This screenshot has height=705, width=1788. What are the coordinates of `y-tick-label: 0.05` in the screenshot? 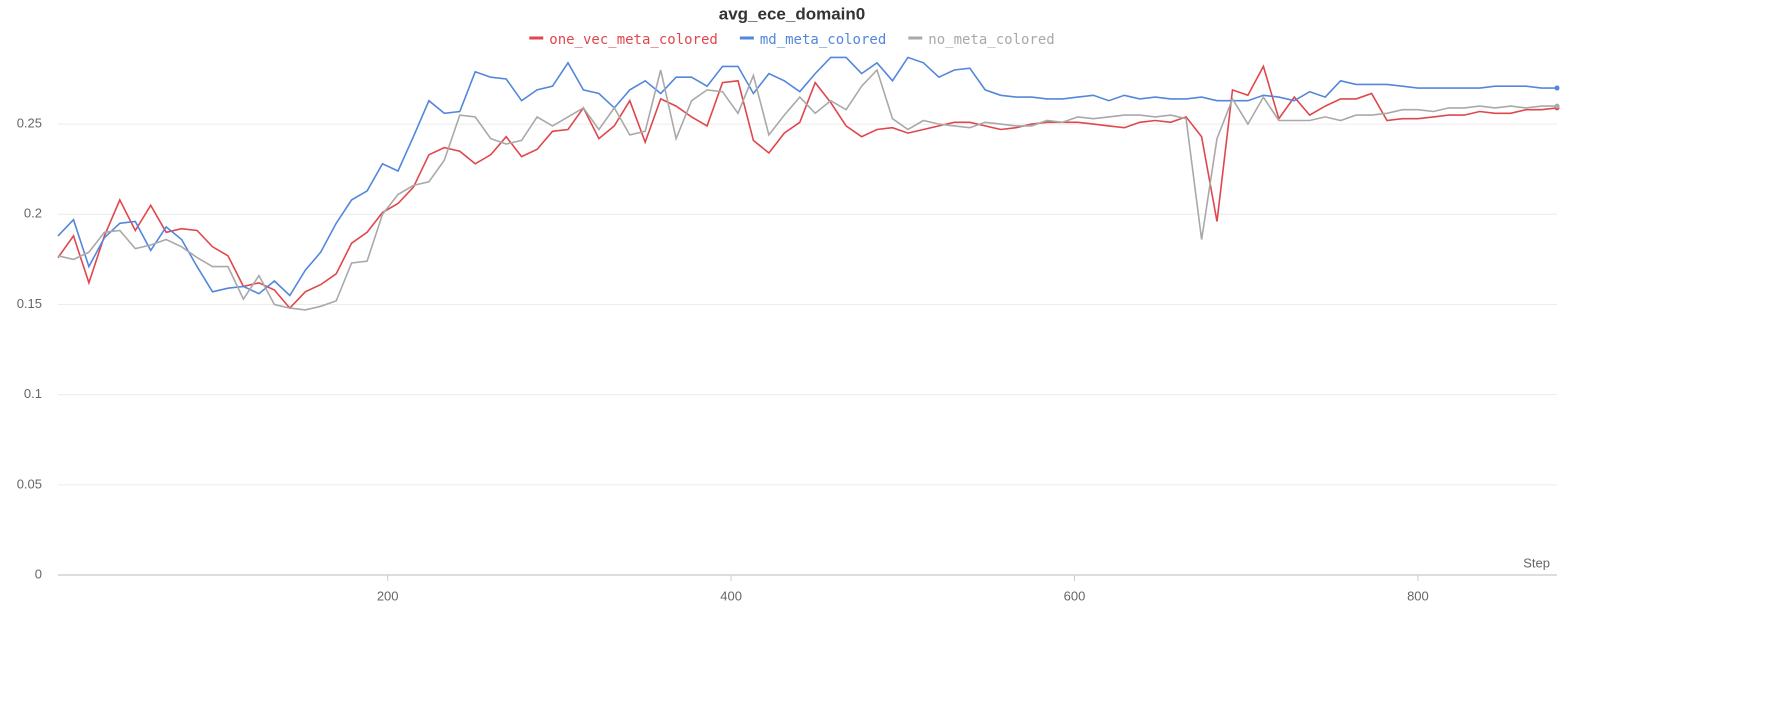 It's located at (29, 483).